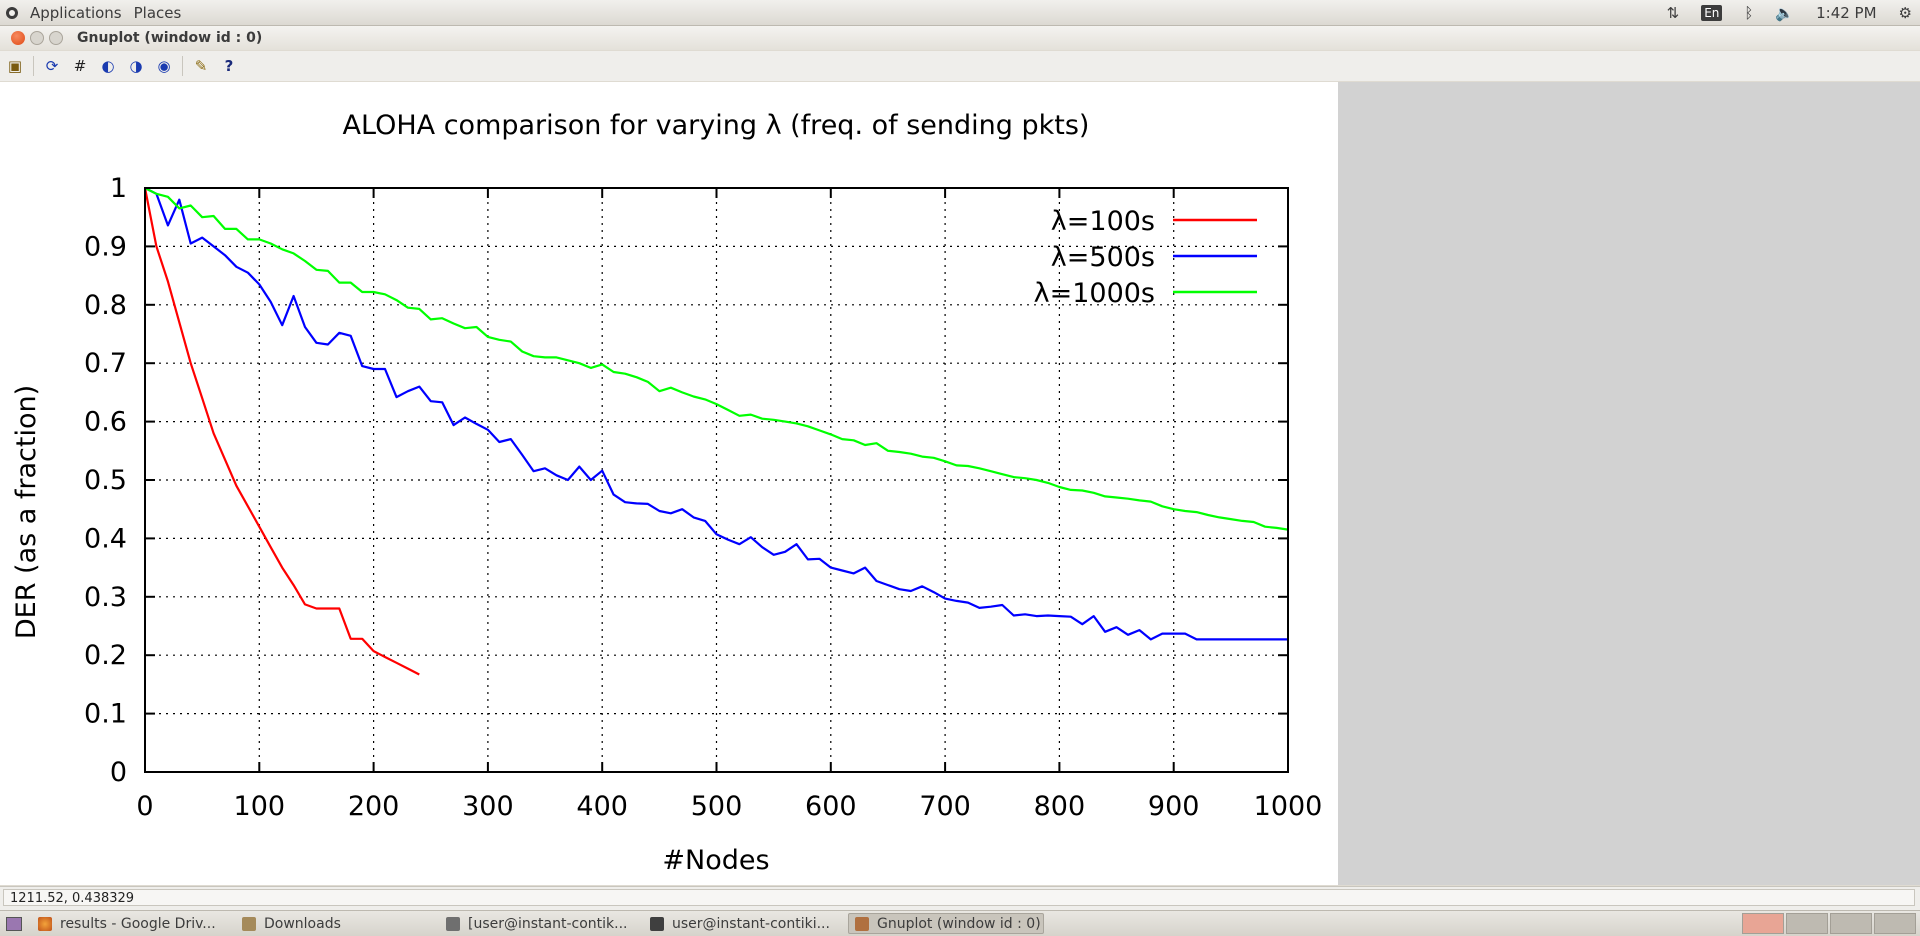  I want to click on folder-icon, so click(249, 923).